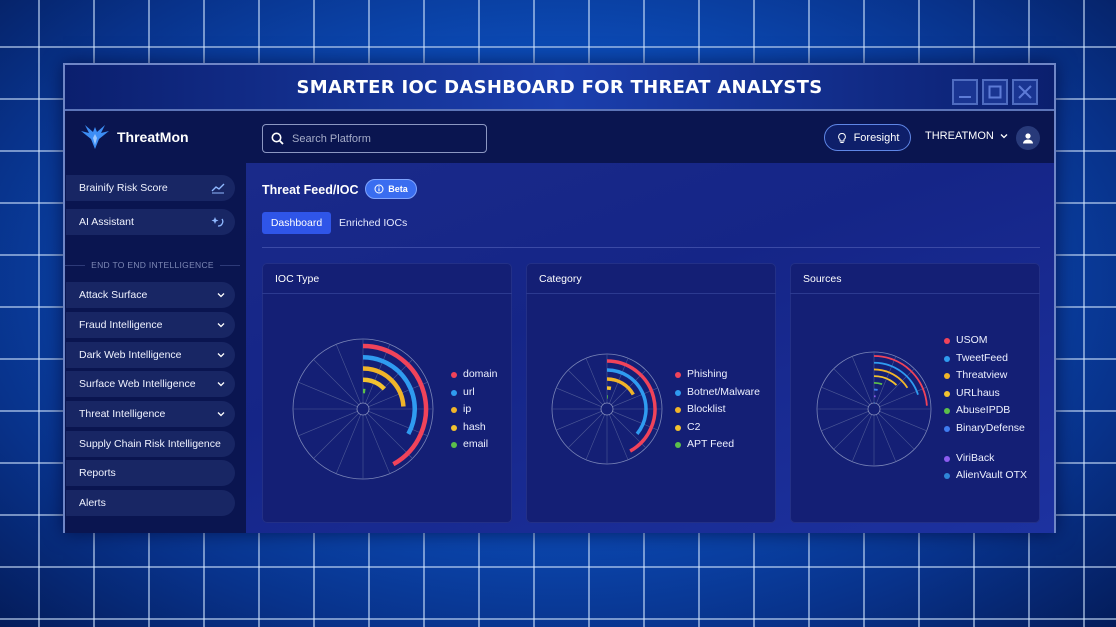 The height and width of the screenshot is (627, 1116). What do you see at coordinates (965, 92) in the screenshot?
I see `minimize-button` at bounding box center [965, 92].